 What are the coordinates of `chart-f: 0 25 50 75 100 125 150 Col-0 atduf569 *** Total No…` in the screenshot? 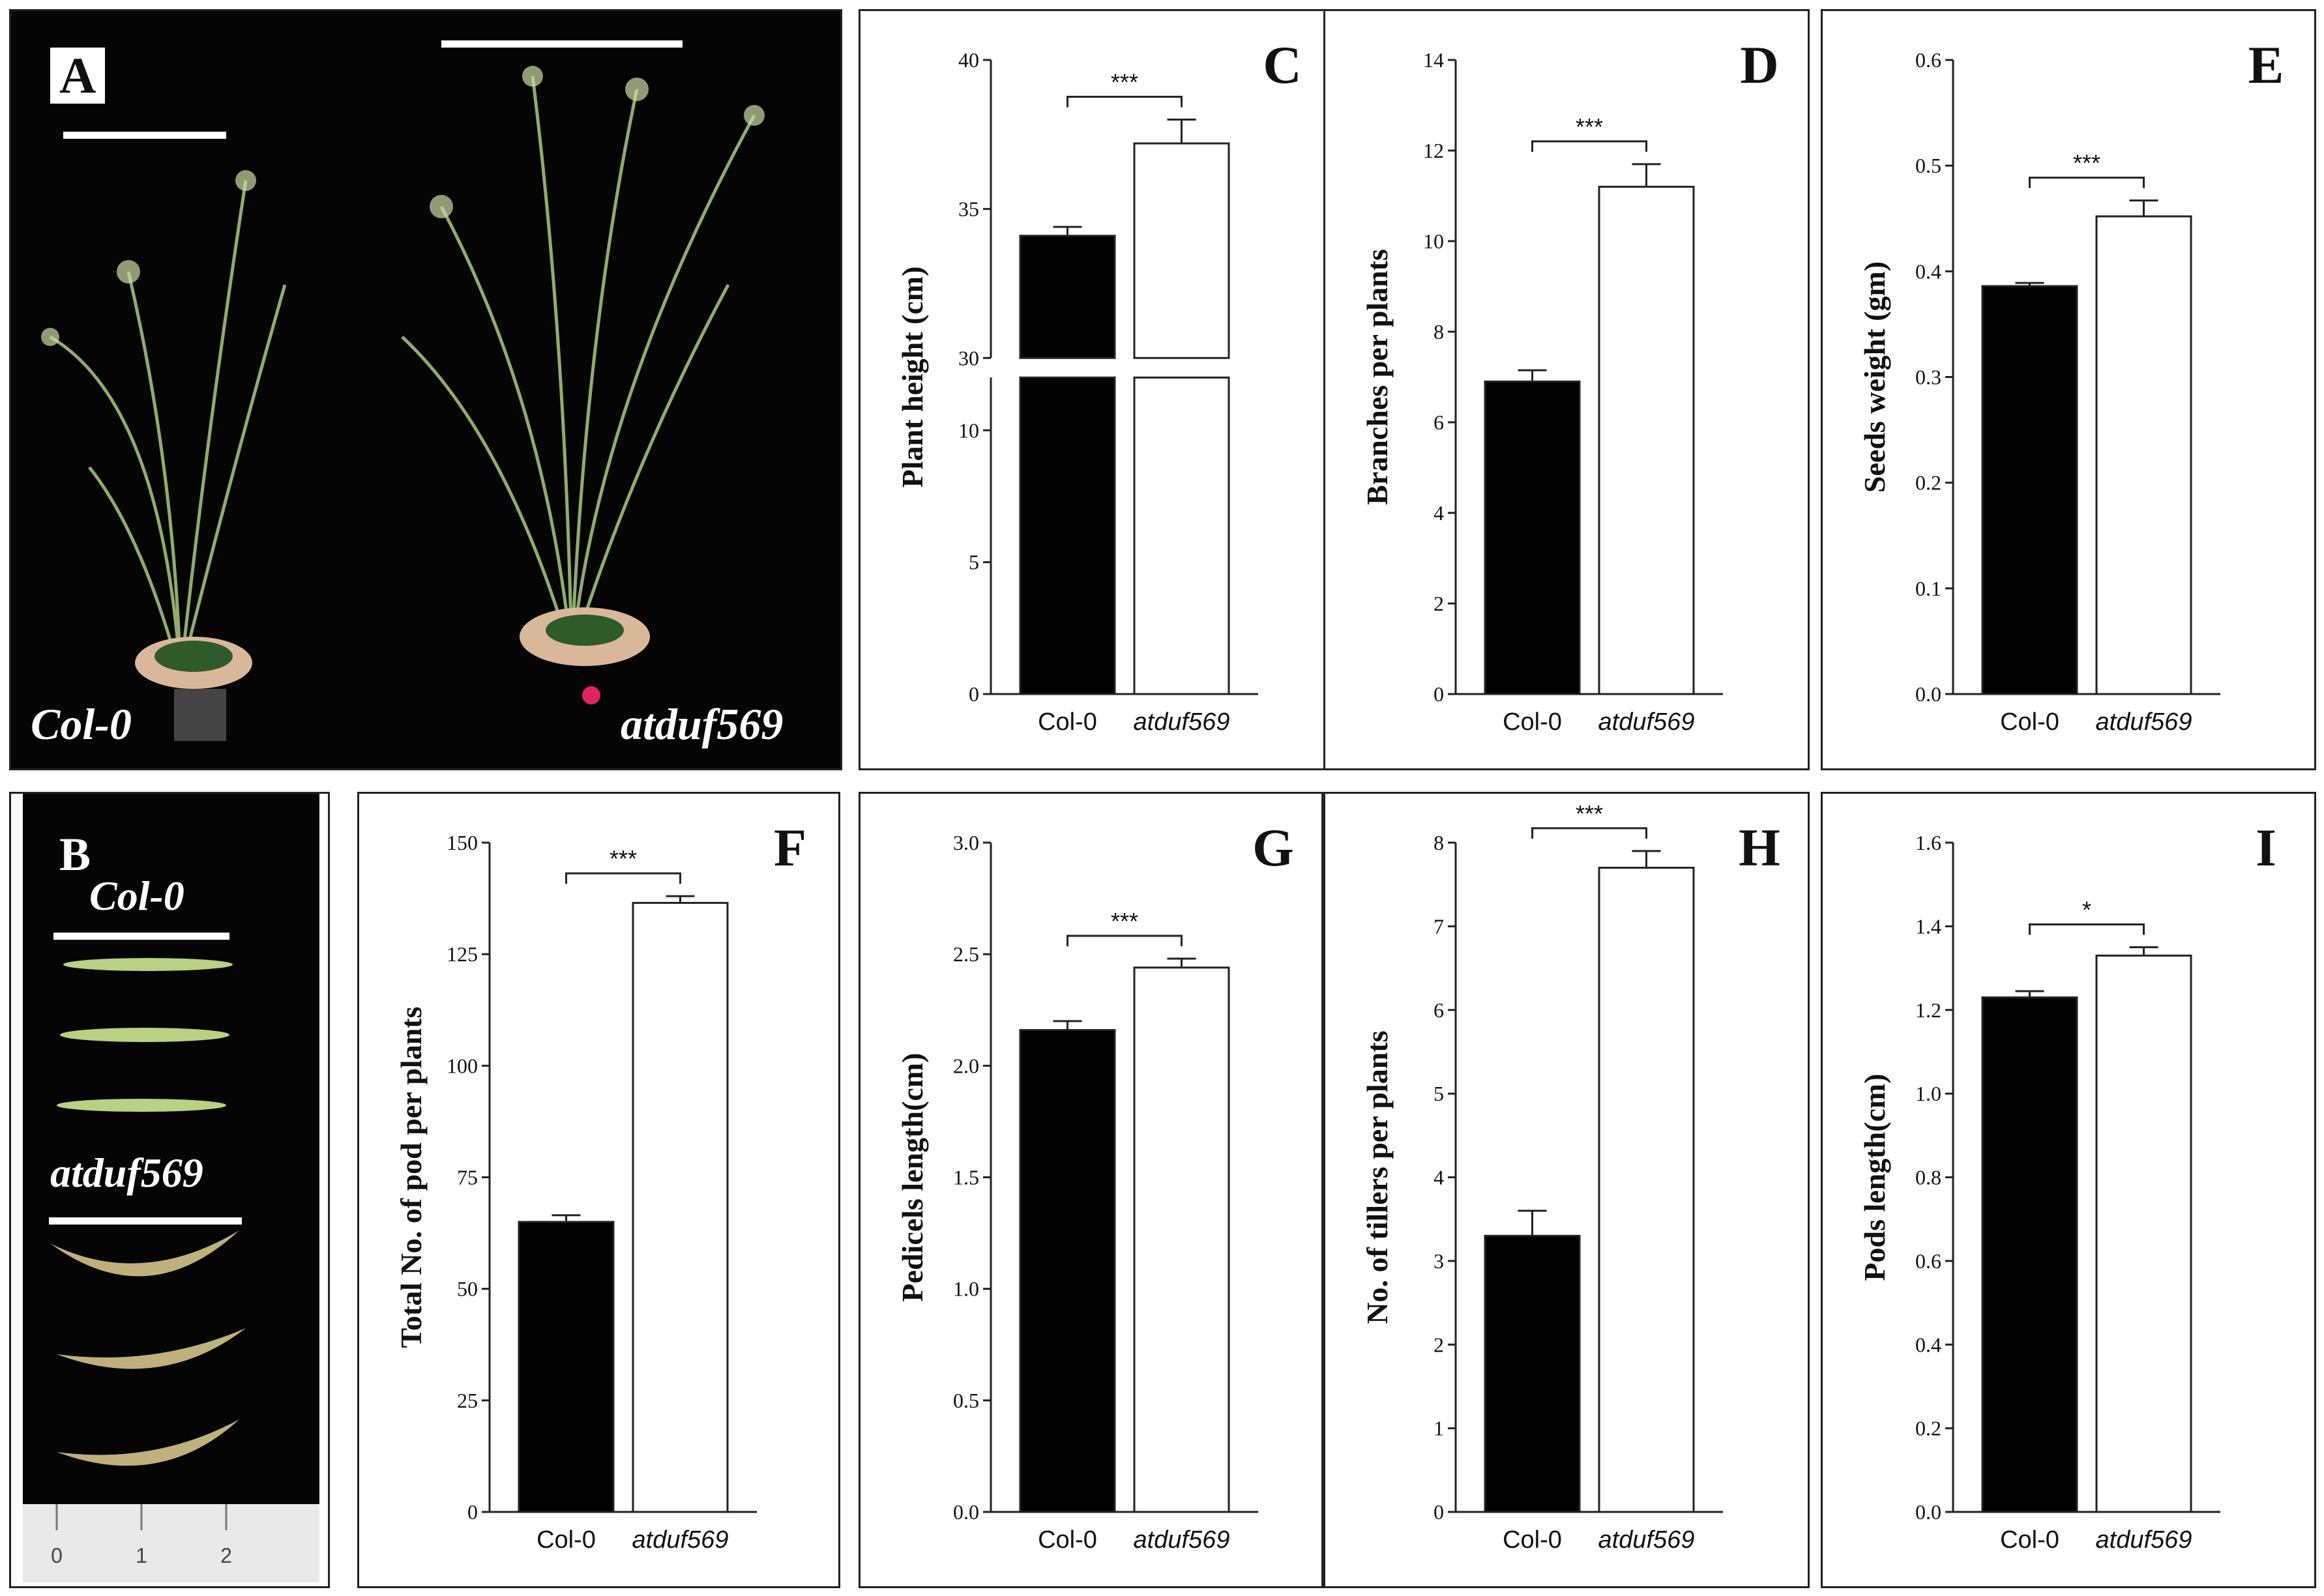 It's located at (600, 1186).